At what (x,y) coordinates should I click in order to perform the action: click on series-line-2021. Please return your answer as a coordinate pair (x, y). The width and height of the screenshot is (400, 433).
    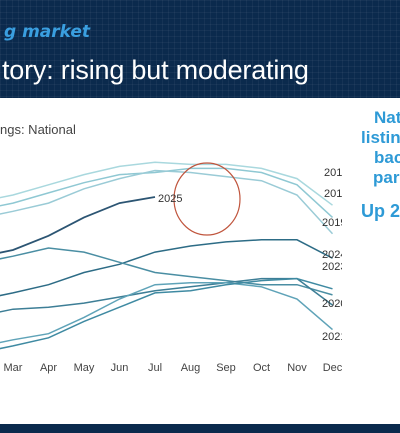
    Looking at the image, I should click on (166, 312).